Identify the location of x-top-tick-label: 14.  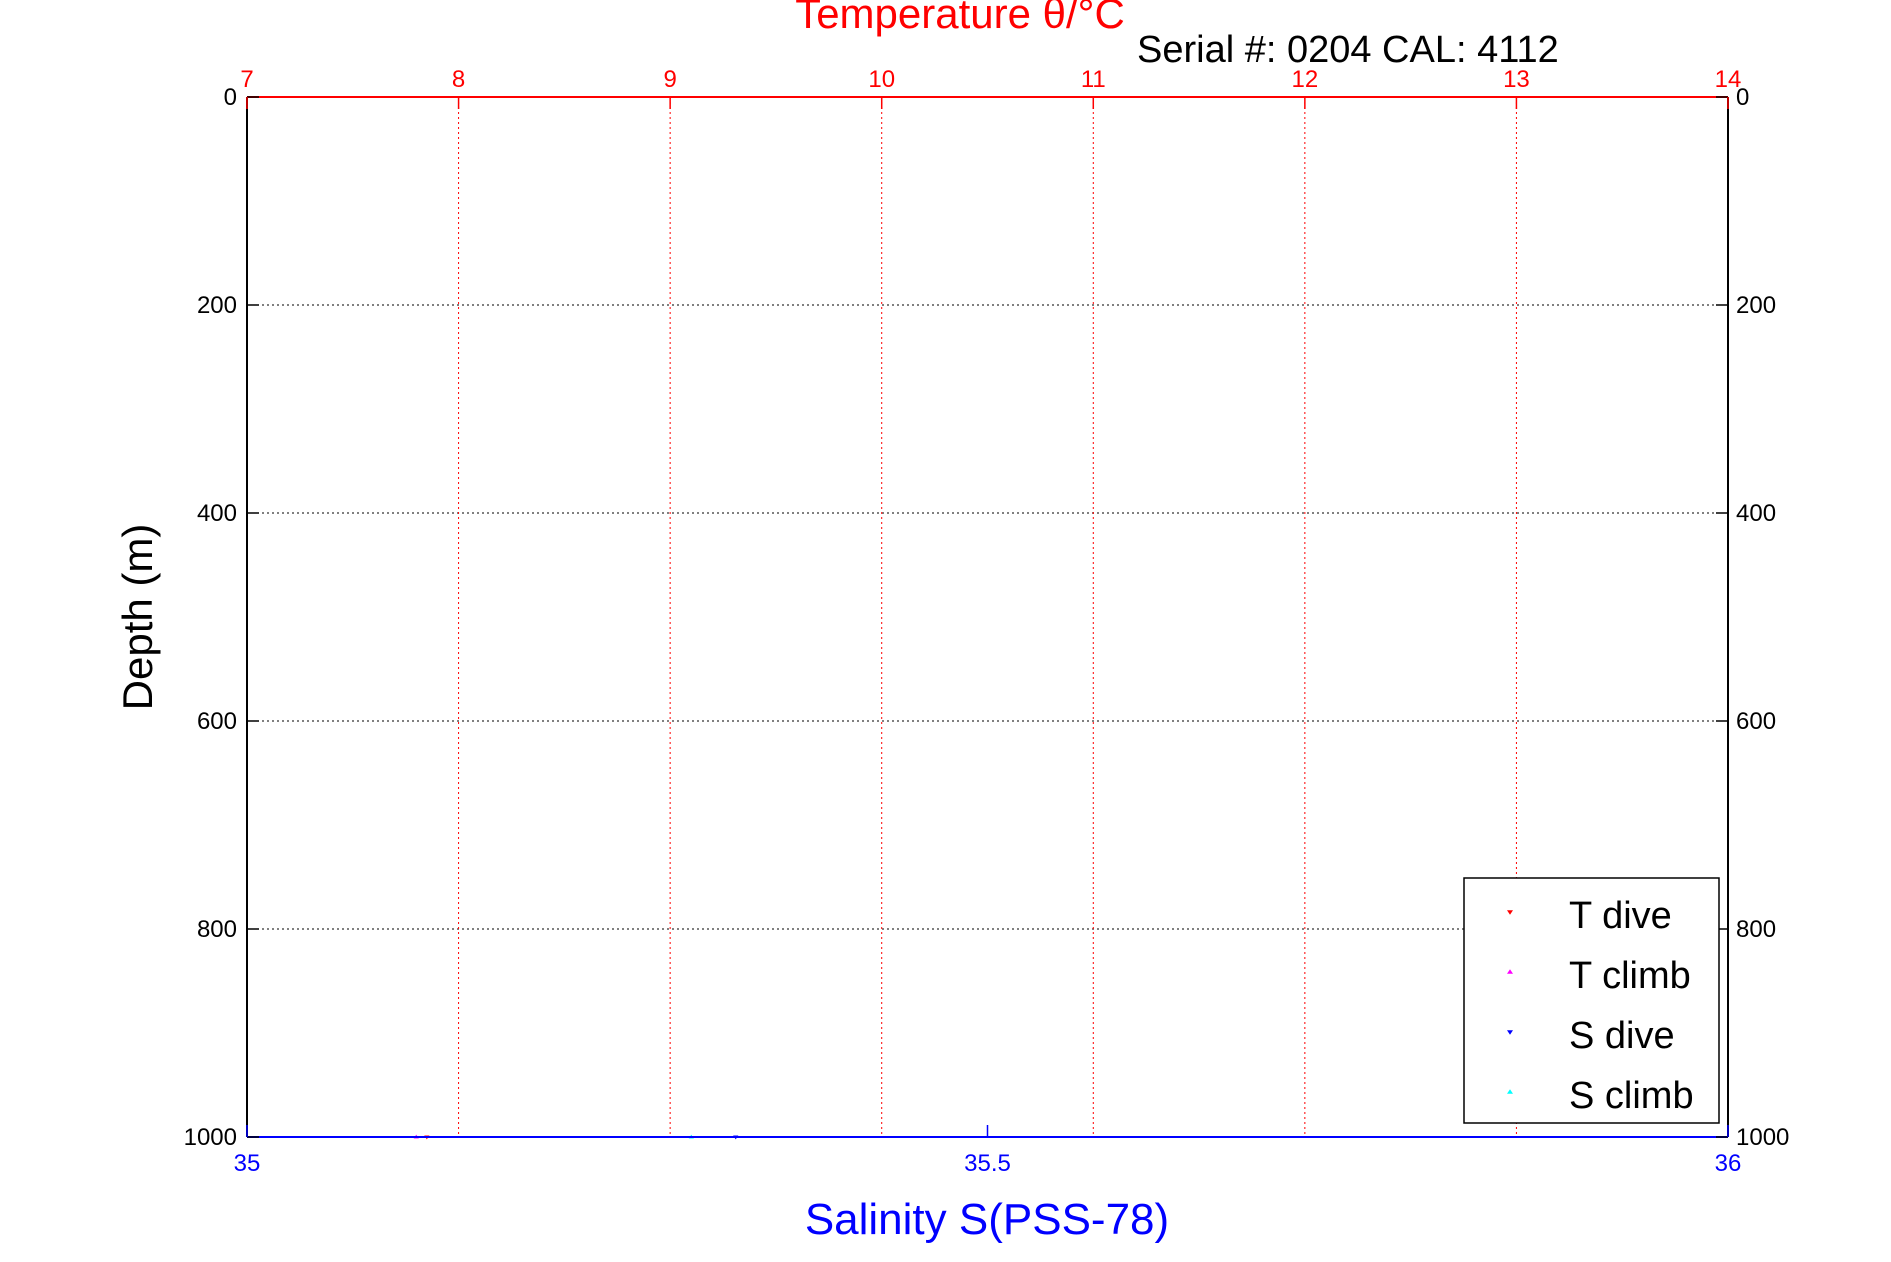
(1728, 79).